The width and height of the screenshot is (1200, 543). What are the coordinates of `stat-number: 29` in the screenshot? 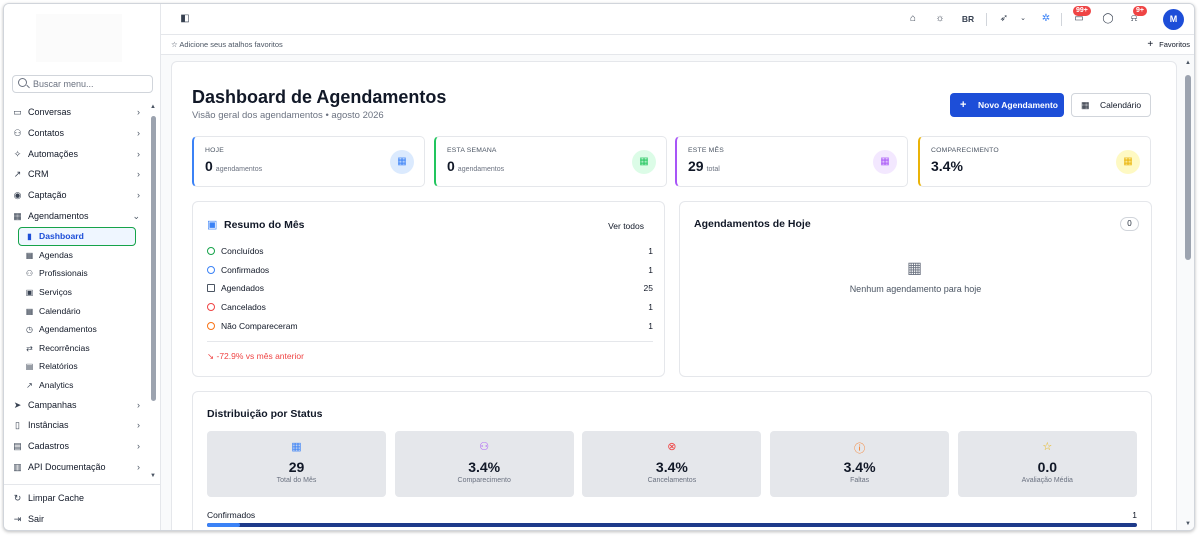 It's located at (696, 166).